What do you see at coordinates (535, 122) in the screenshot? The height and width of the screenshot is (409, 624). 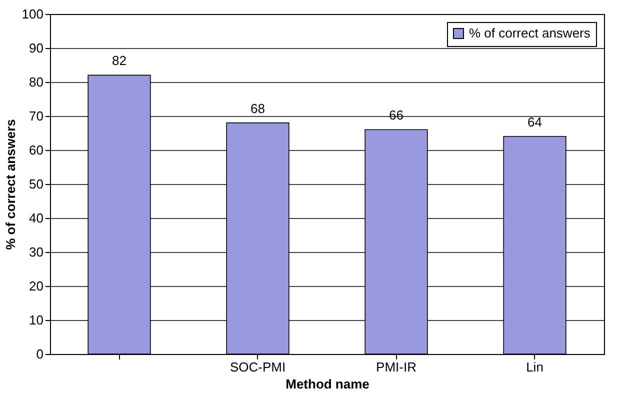 I see `data-label: 64` at bounding box center [535, 122].